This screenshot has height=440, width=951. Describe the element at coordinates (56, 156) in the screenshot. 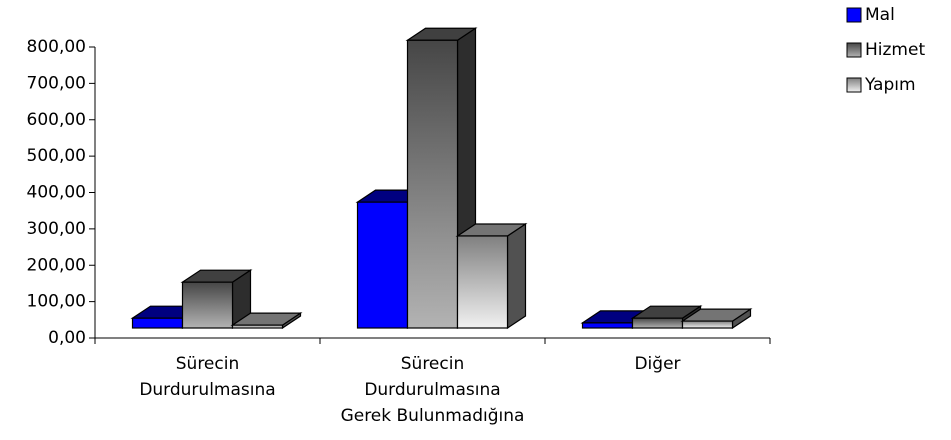

I see `y-tick-label: 500,00` at that location.